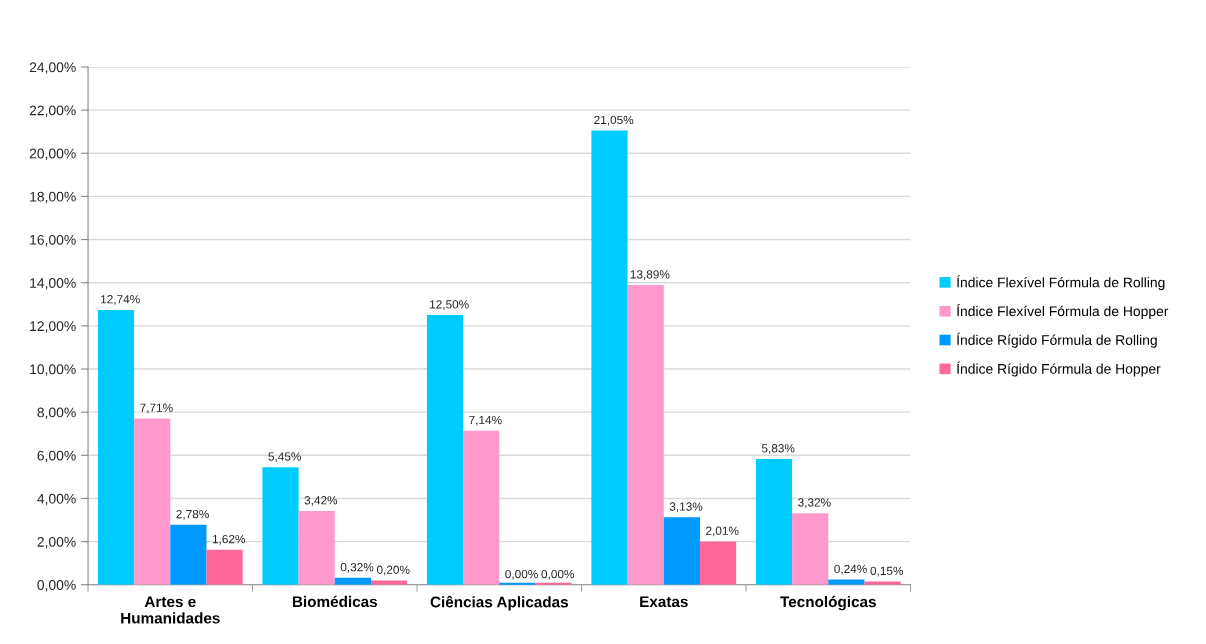 This screenshot has width=1206, height=644. Describe the element at coordinates (56, 456) in the screenshot. I see `y-tick-label: 6,00%` at that location.